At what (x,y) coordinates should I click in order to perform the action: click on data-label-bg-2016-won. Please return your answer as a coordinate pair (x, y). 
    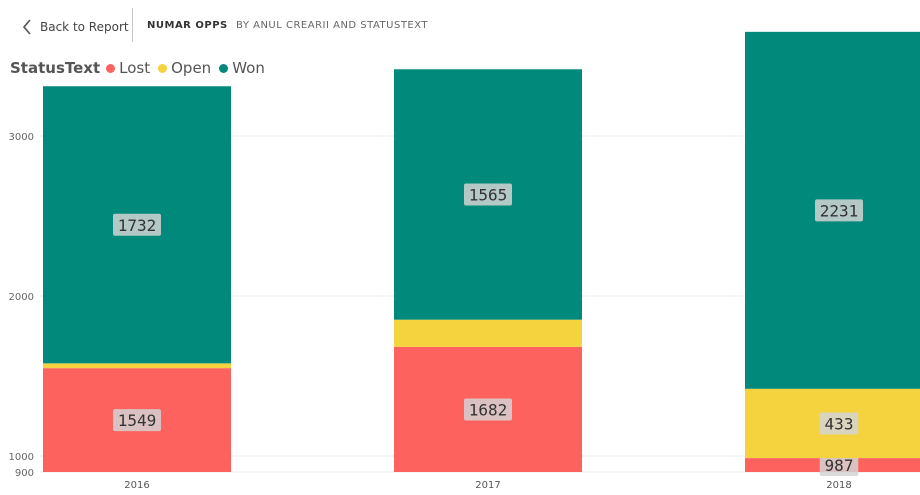
    Looking at the image, I should click on (137, 224).